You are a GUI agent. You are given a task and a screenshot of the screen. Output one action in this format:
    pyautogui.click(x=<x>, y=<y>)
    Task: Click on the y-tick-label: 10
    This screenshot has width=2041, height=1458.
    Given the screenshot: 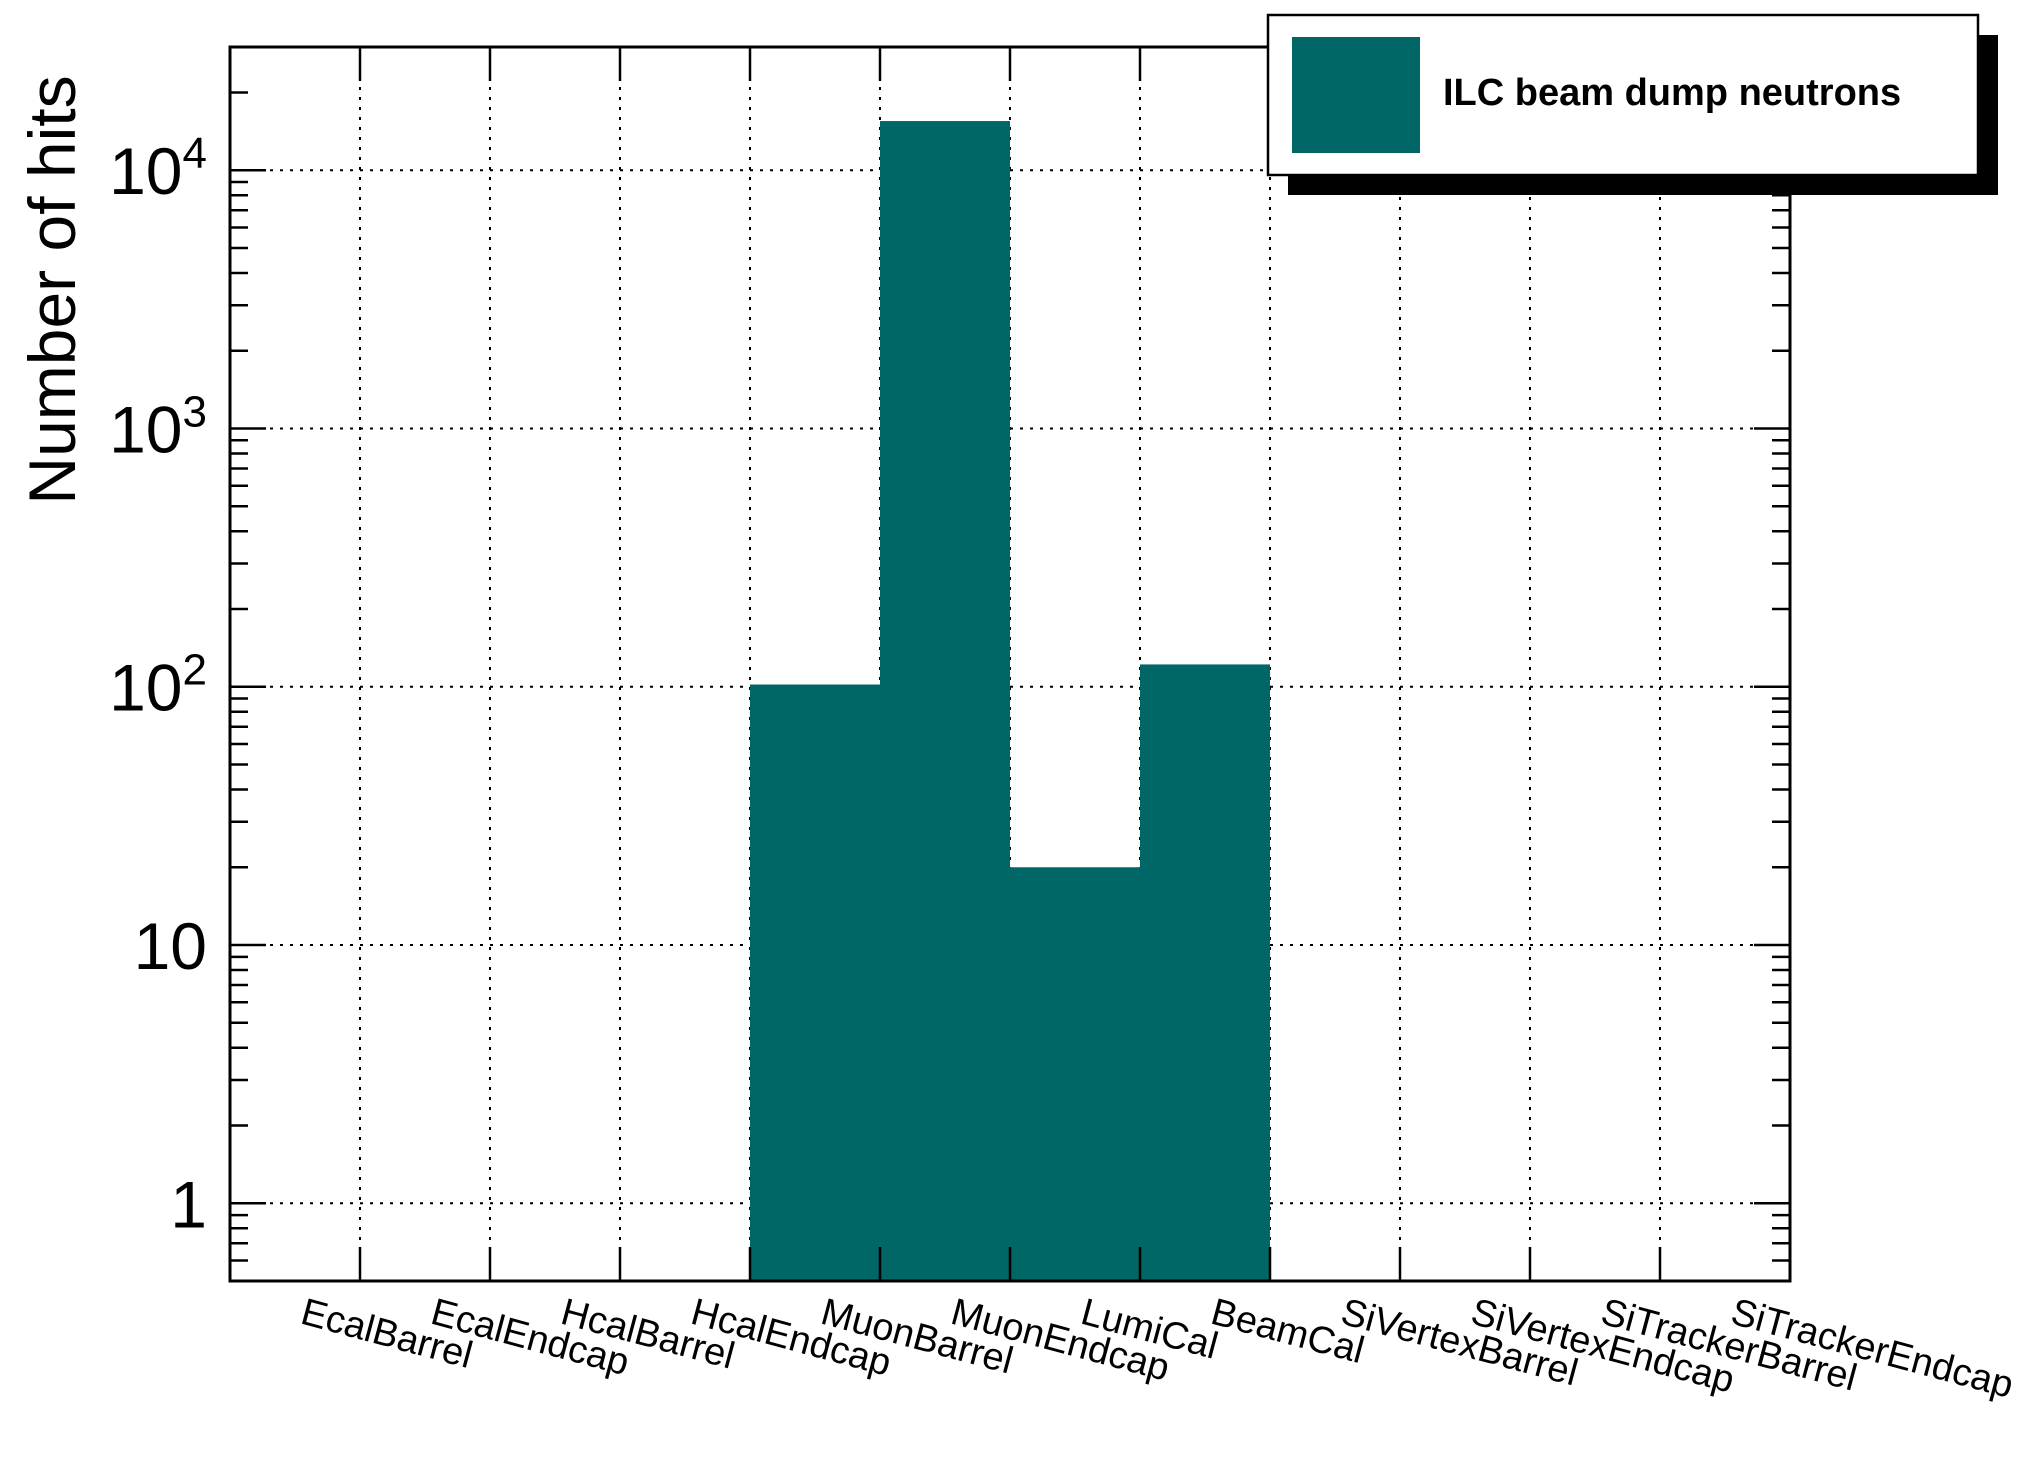 What is the action you would take?
    pyautogui.click(x=170, y=946)
    